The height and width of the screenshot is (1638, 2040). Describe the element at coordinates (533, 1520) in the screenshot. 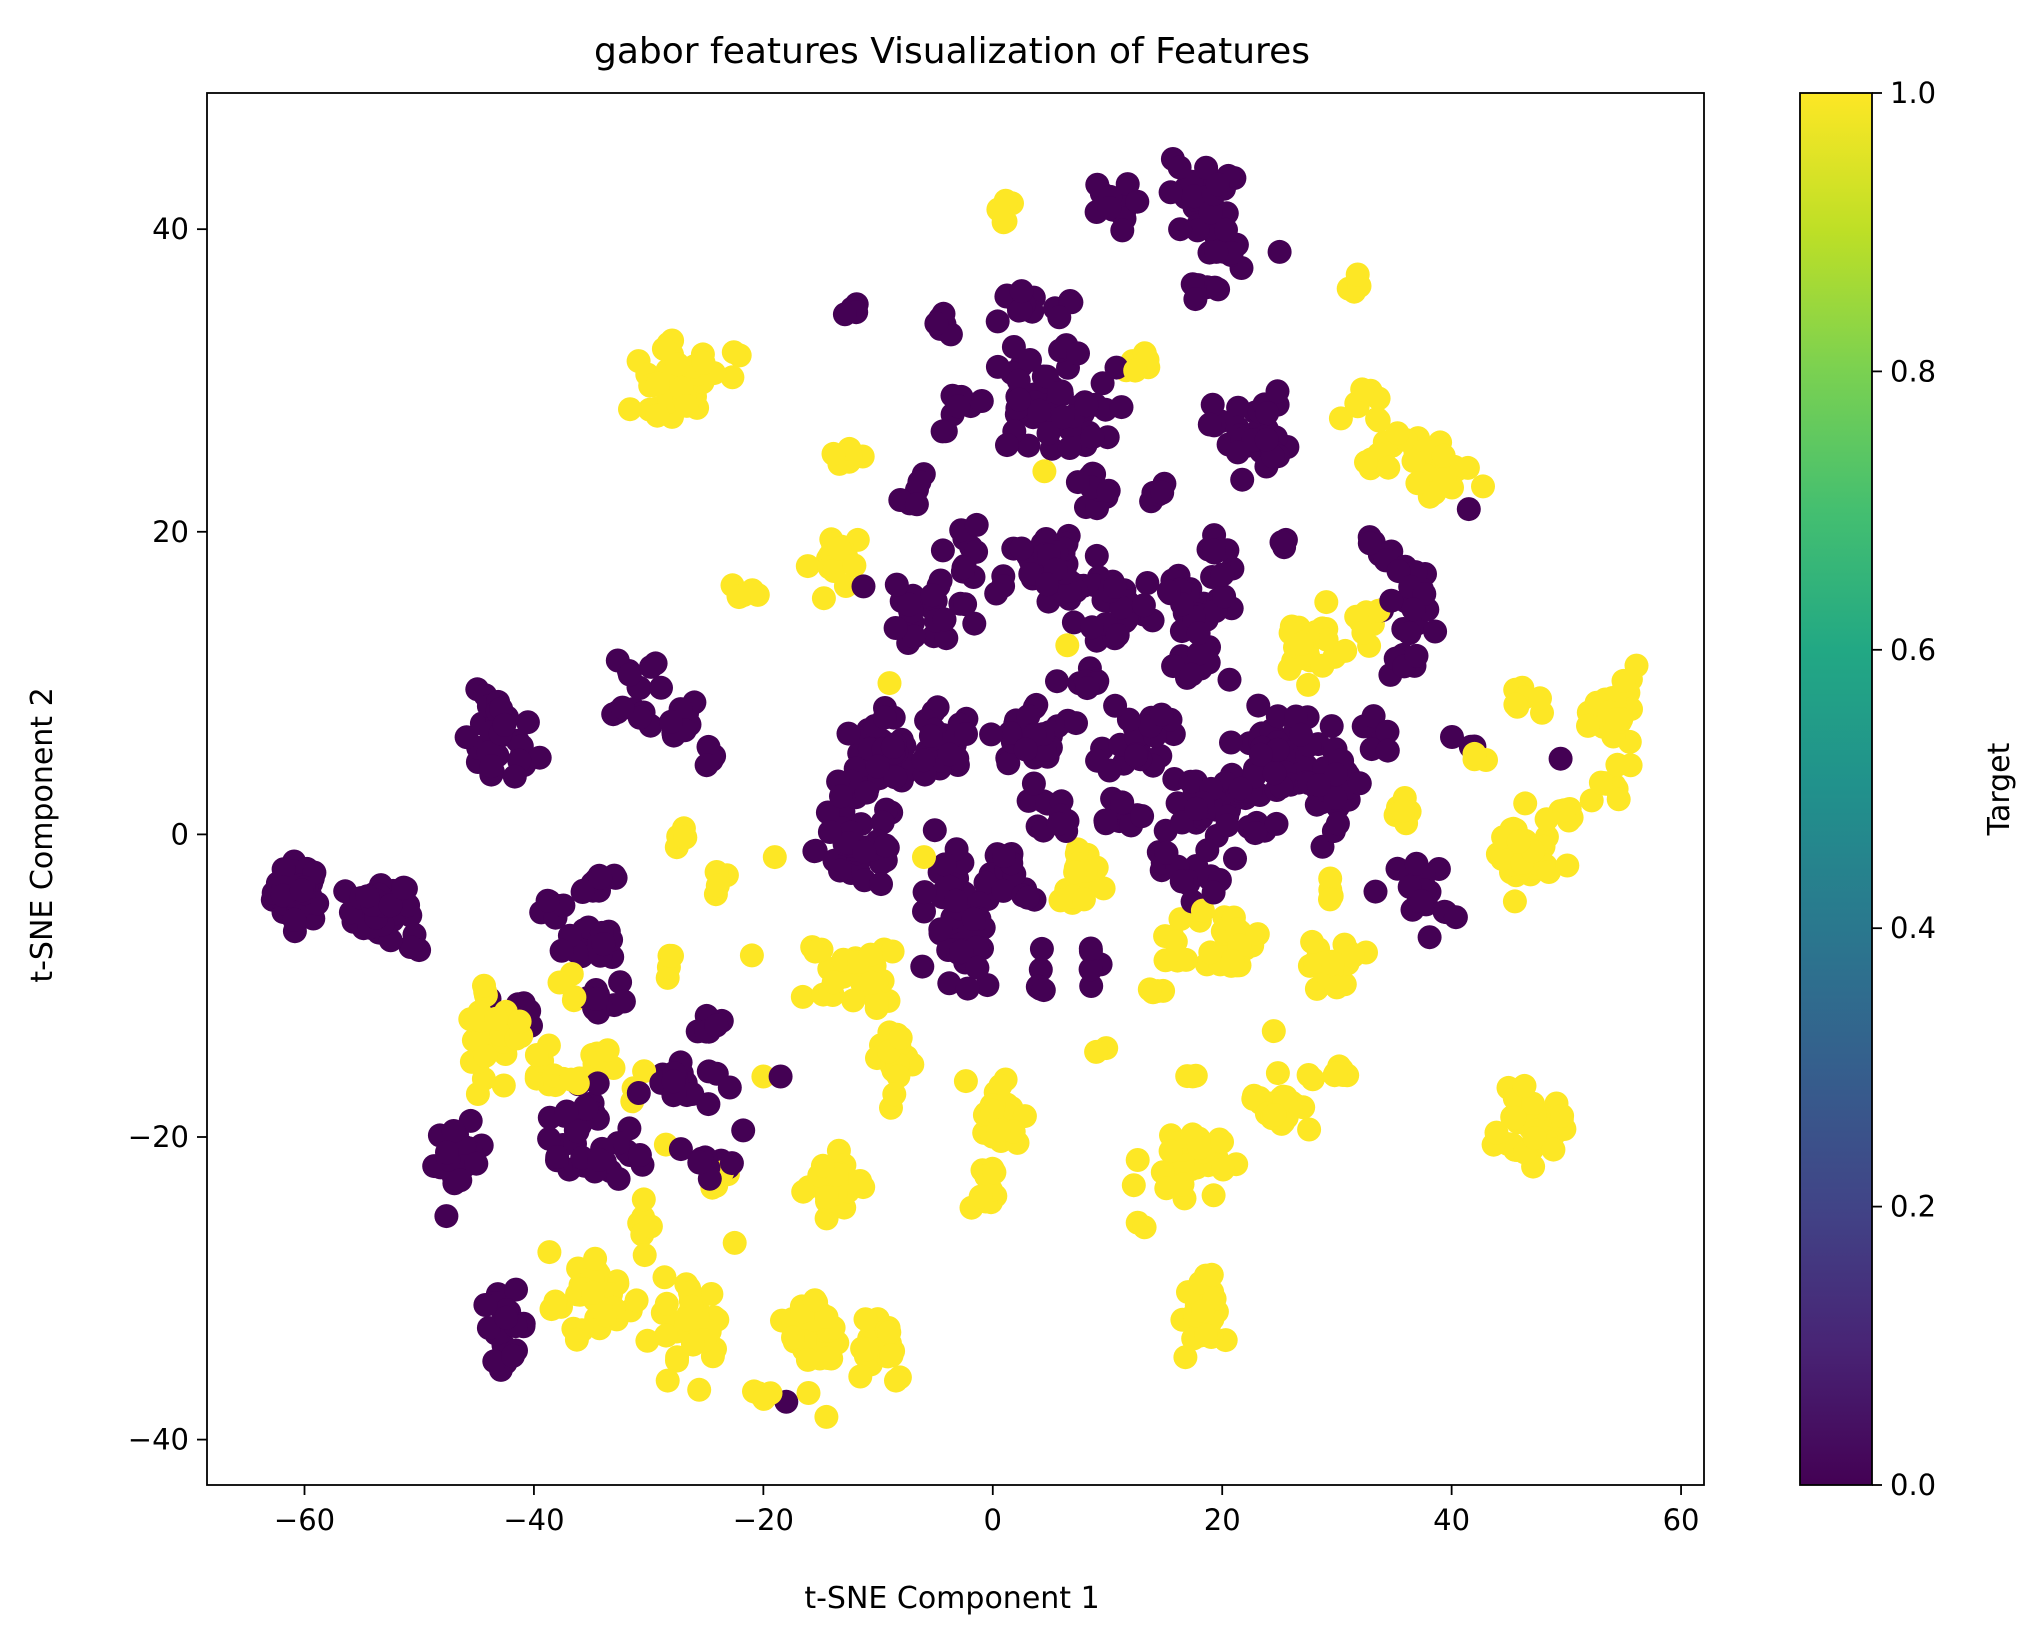

I see `x-tick-label: −40` at that location.